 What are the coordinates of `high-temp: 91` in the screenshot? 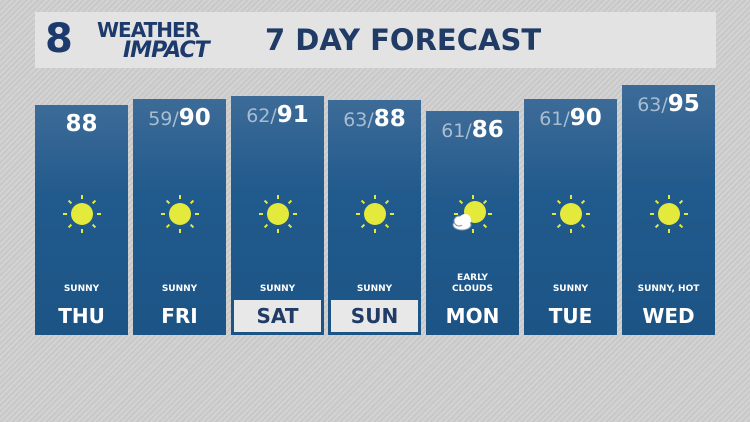 It's located at (292, 115).